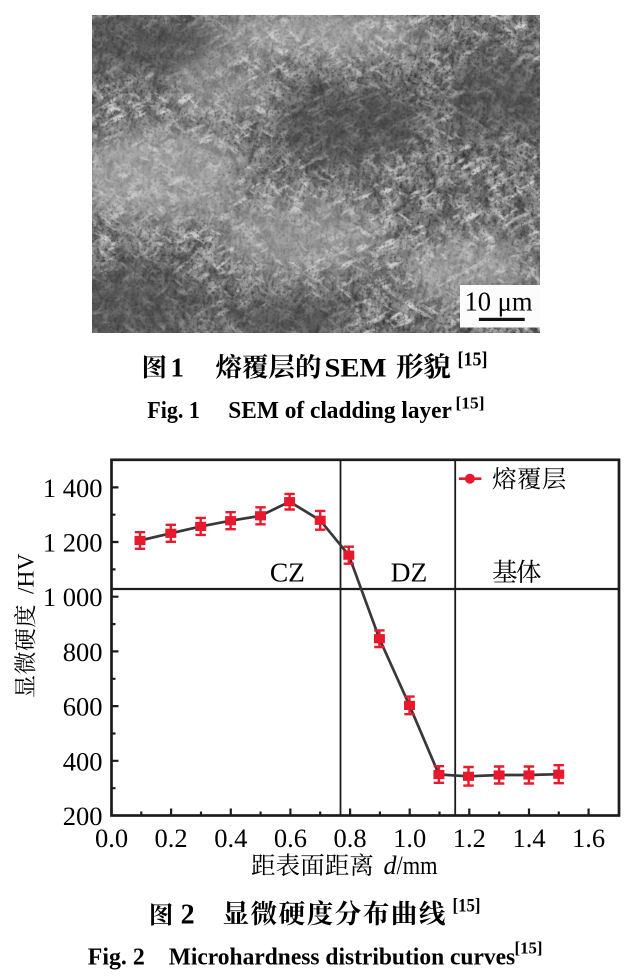 Image resolution: width=639 pixels, height=976 pixels. I want to click on svg-text: 1, so click(178, 367).